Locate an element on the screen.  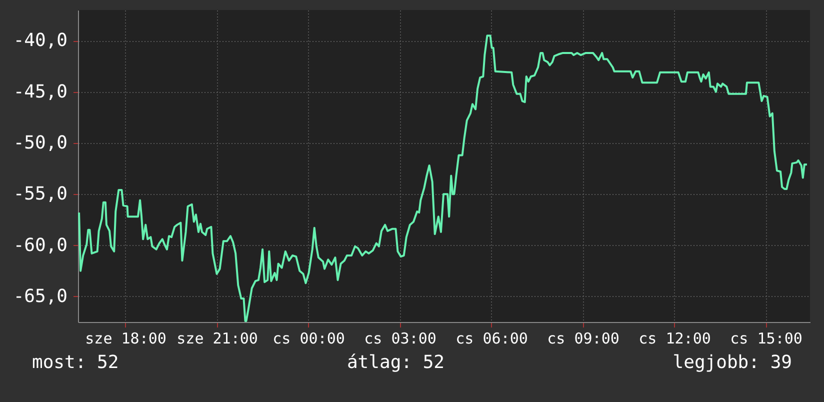
y-tick-label: -45,0 is located at coordinates (40, 91).